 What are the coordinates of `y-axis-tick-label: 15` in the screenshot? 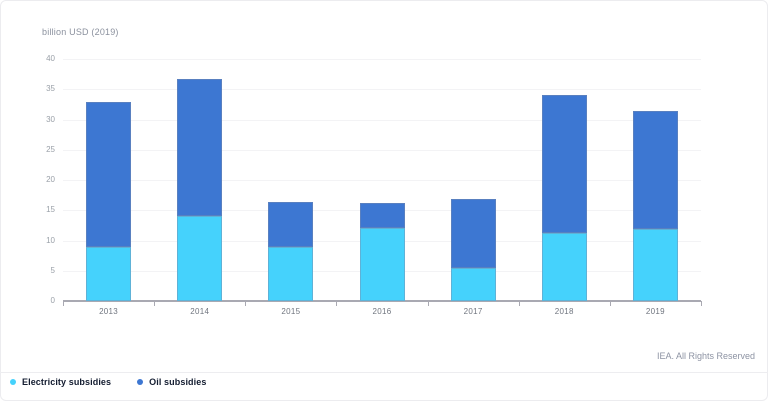 It's located at (50, 210).